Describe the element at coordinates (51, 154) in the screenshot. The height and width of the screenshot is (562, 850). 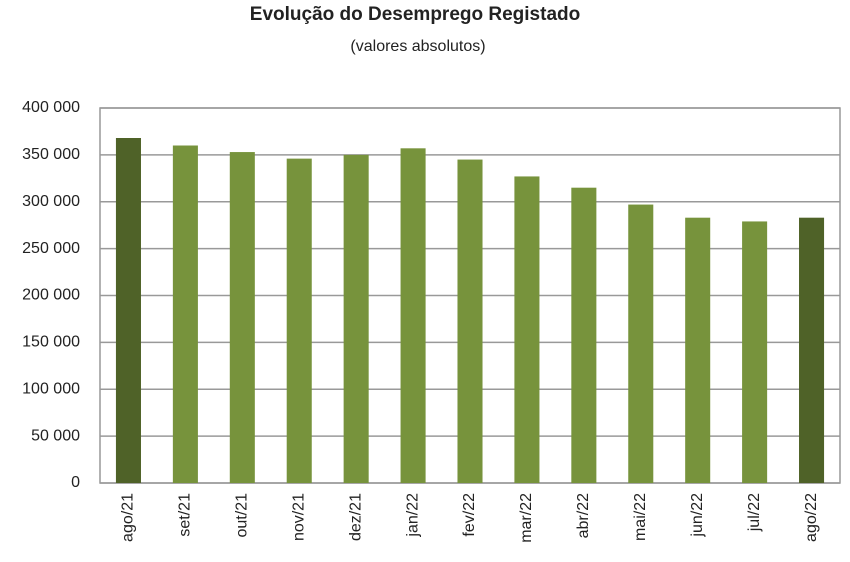
I see `y-tick-label: 350 000` at that location.